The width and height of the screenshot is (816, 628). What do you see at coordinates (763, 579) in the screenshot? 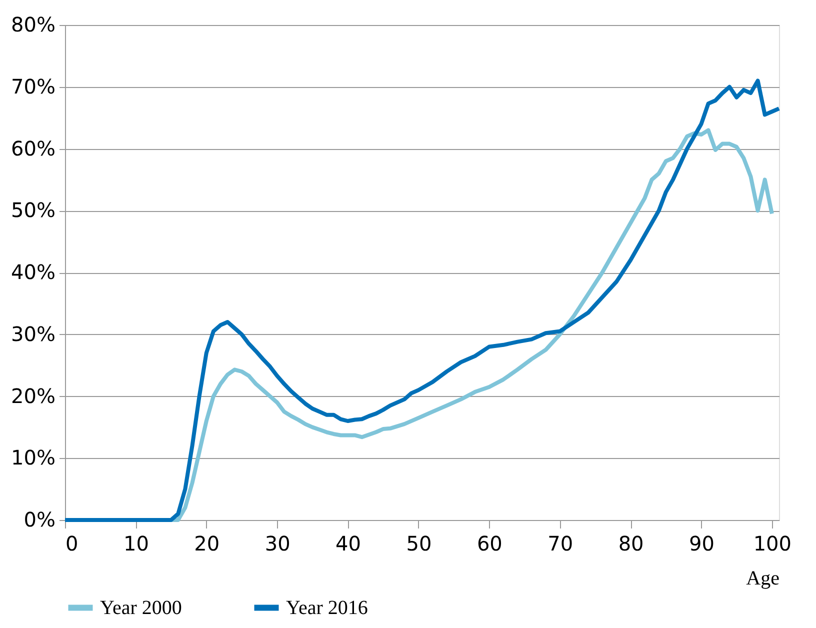
I see `x-axis-title: Age` at bounding box center [763, 579].